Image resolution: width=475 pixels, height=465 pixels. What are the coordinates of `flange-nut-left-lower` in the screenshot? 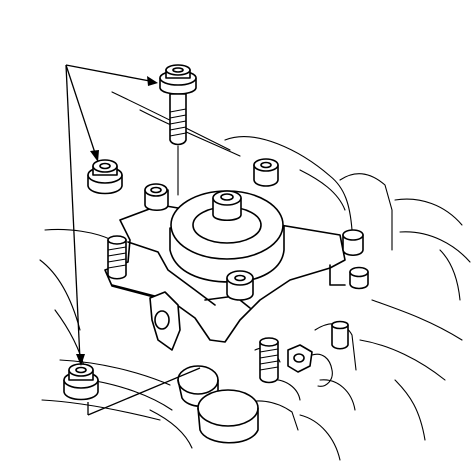 It's located at (81, 382).